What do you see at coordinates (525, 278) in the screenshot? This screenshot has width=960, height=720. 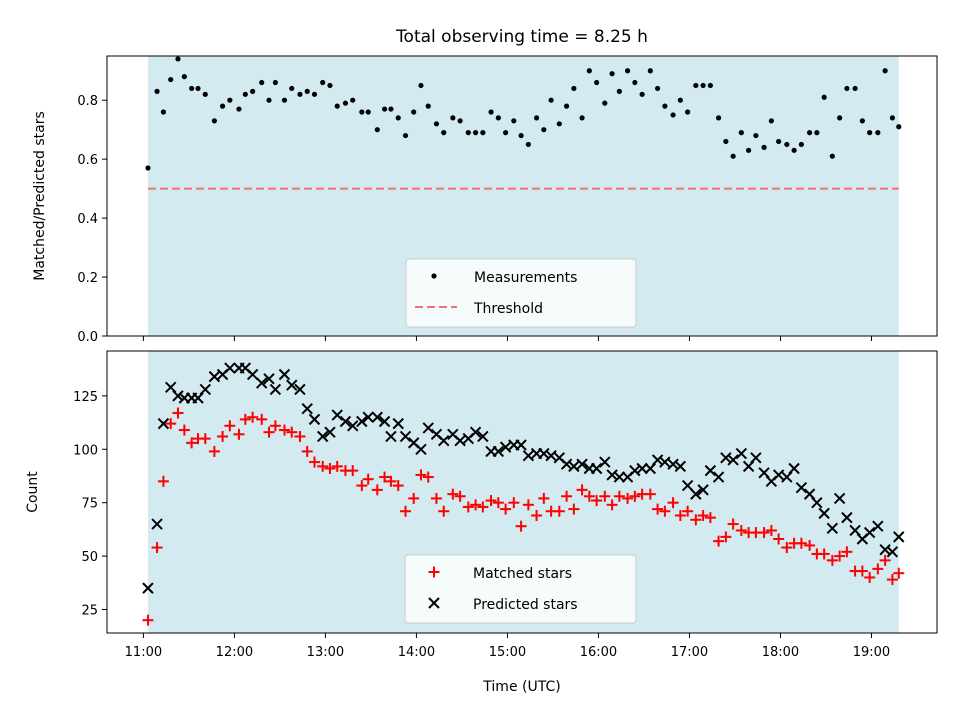 I see `legend-label-measurements: Measurements` at bounding box center [525, 278].